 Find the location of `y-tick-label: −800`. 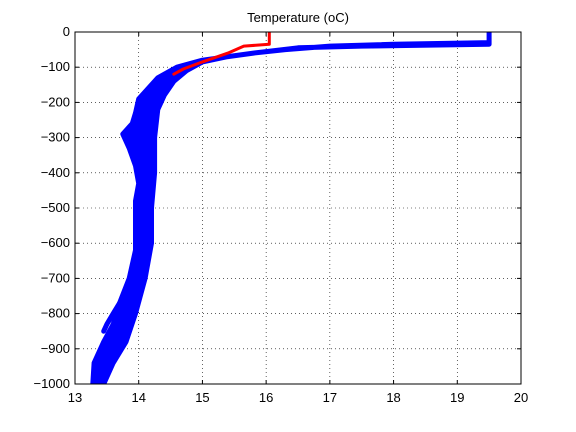

y-tick-label: −800 is located at coordinates (55, 313).